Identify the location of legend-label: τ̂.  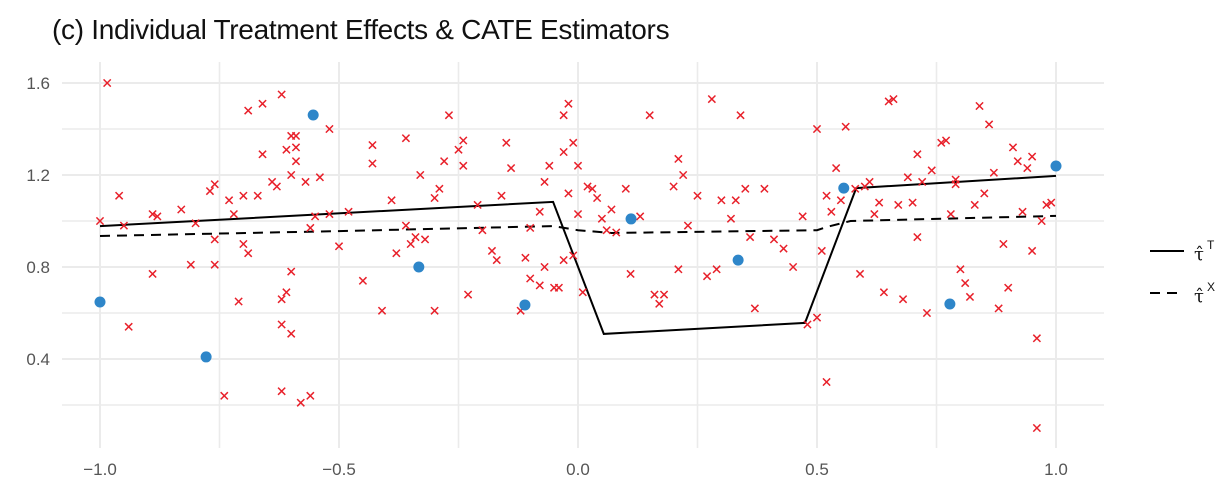
(1199, 296).